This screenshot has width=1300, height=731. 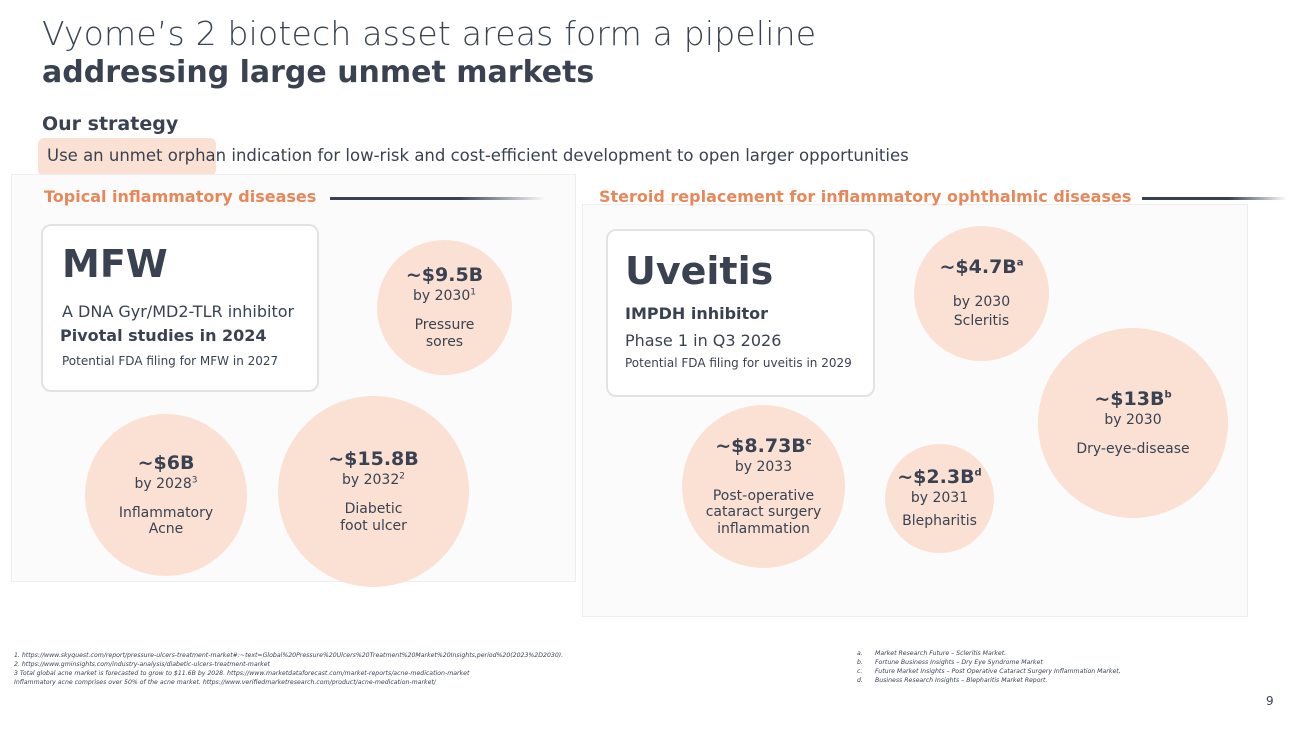 I want to click on page-number: 9, so click(x=1270, y=701).